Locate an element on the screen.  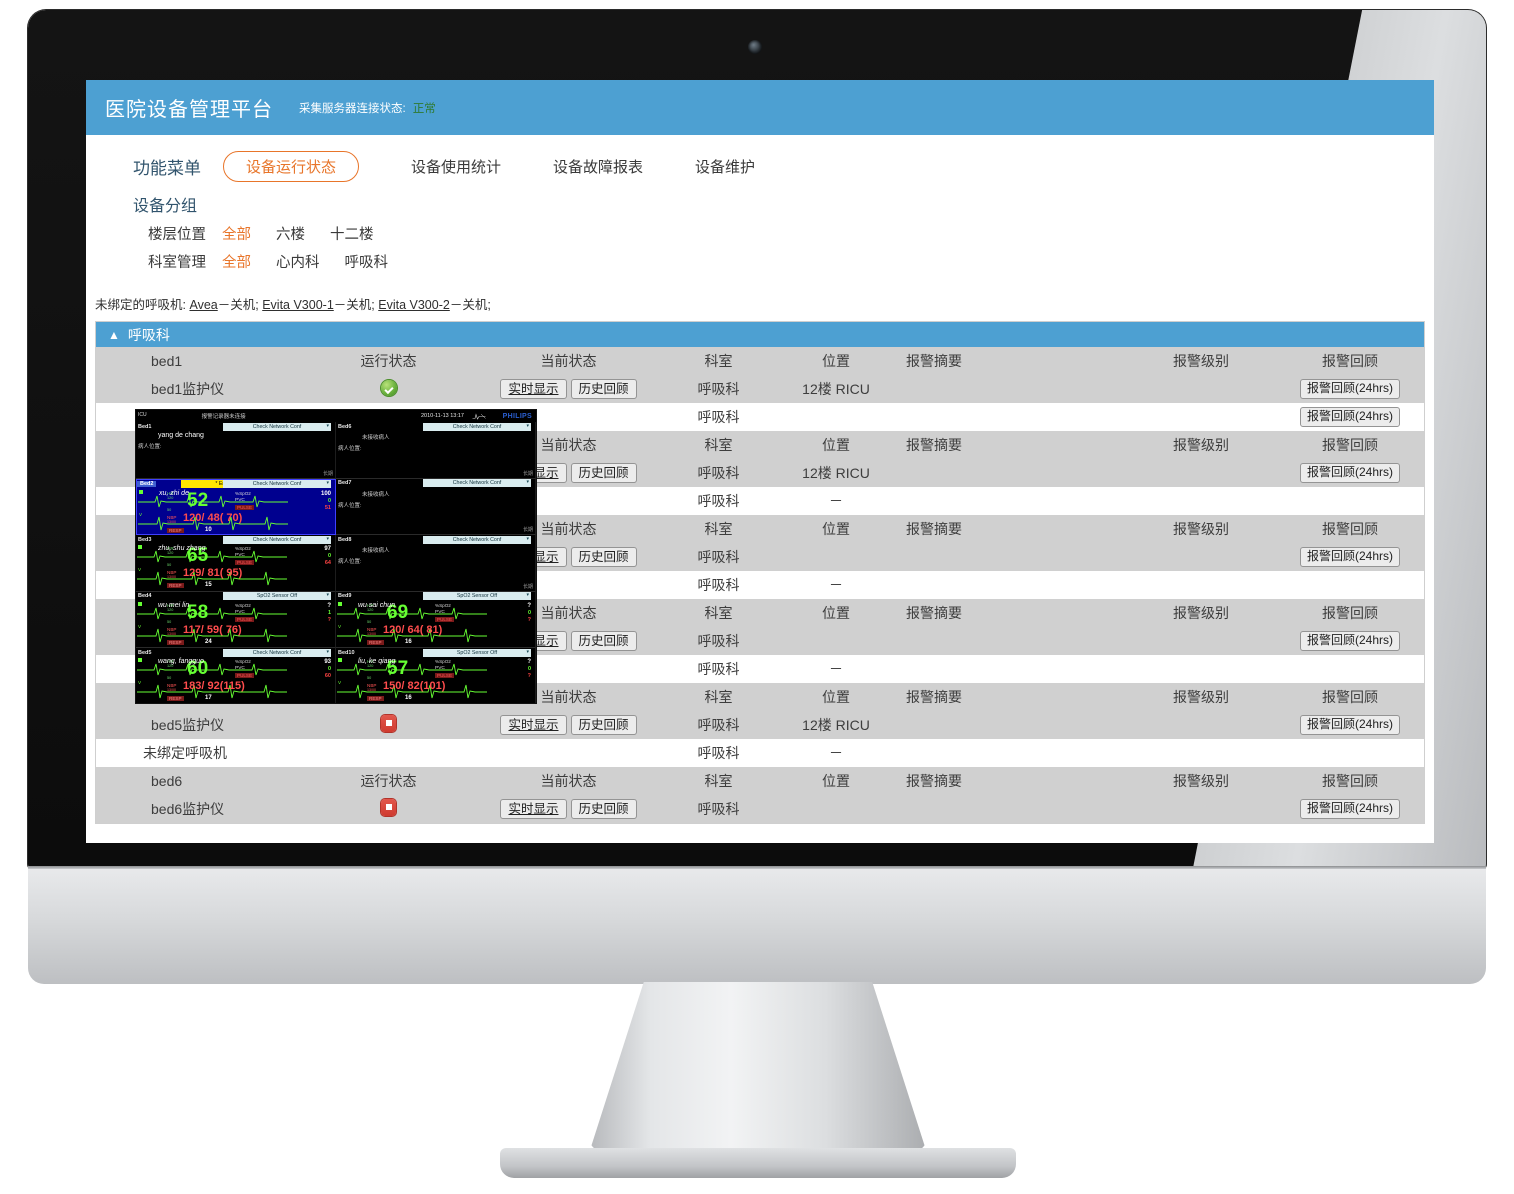
department-collapse-bar: ▲ 呼吸科 is located at coordinates (760, 334).